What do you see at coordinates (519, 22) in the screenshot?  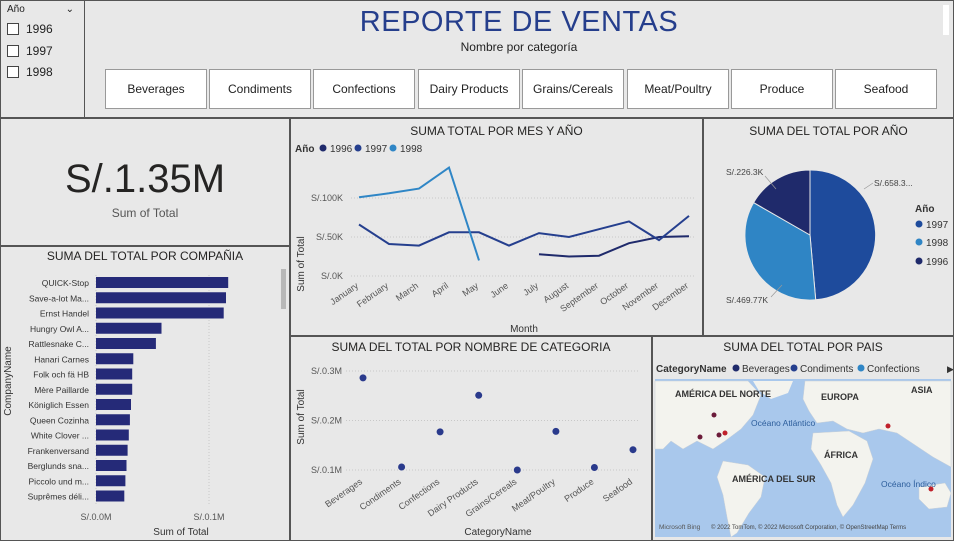 I see `report-title: REPORTE DE VENTAS` at bounding box center [519, 22].